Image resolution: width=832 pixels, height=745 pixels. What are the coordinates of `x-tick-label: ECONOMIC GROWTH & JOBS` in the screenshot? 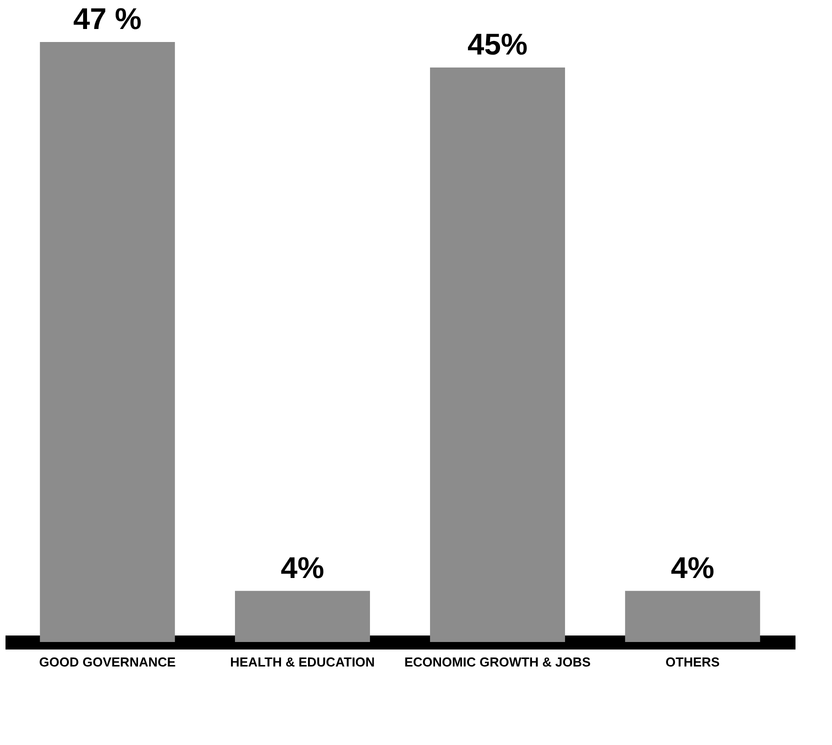 It's located at (498, 662).